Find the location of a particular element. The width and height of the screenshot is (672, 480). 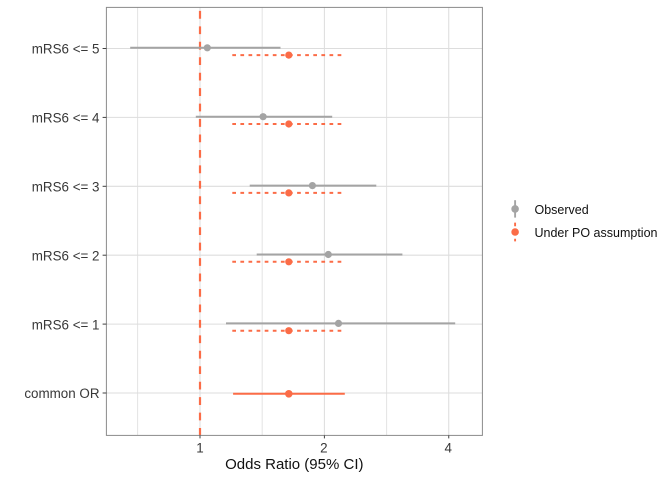

svg-text: Under PO assumption is located at coordinates (596, 233).